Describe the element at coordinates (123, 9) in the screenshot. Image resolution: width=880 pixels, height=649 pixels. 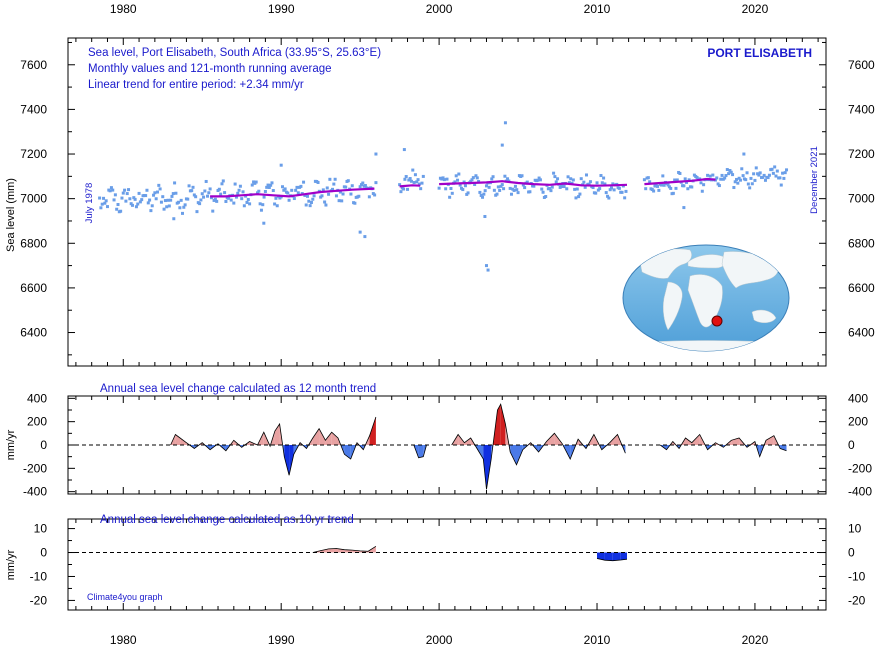
I see `year-label-top-1980: 1980` at that location.